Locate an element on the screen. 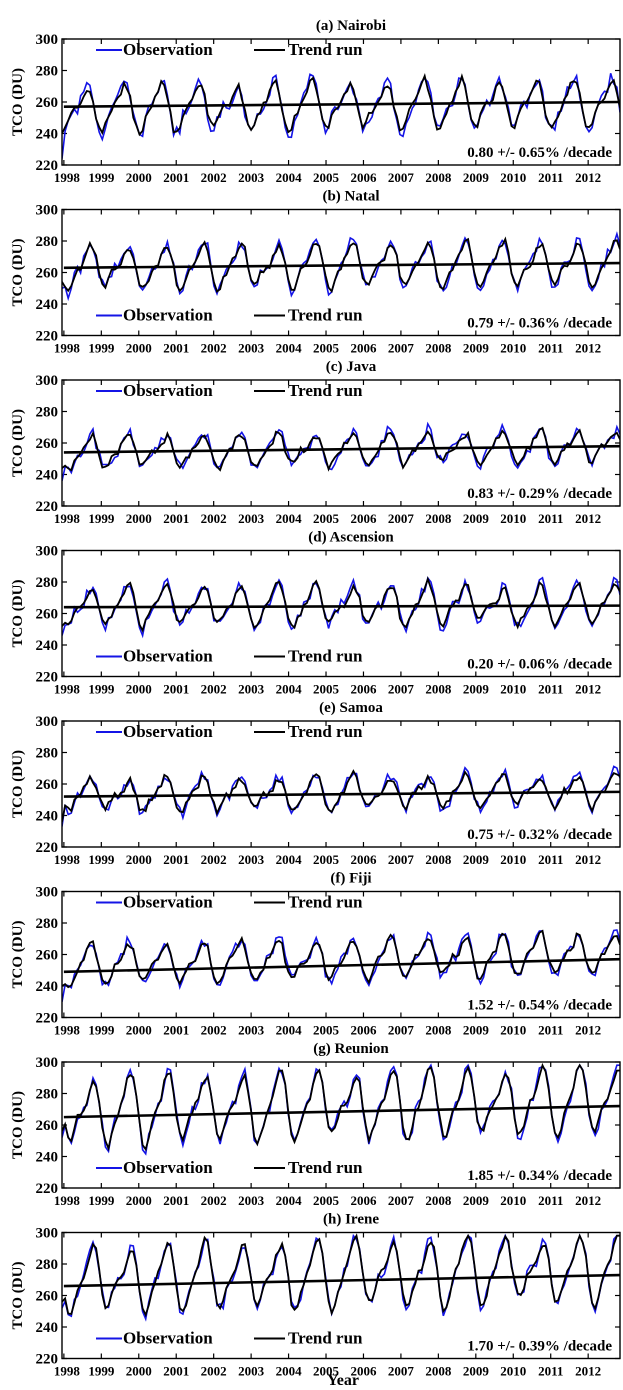 Image resolution: width=623 pixels, height=1390 pixels. x-tick-label: 2009 is located at coordinates (476, 518).